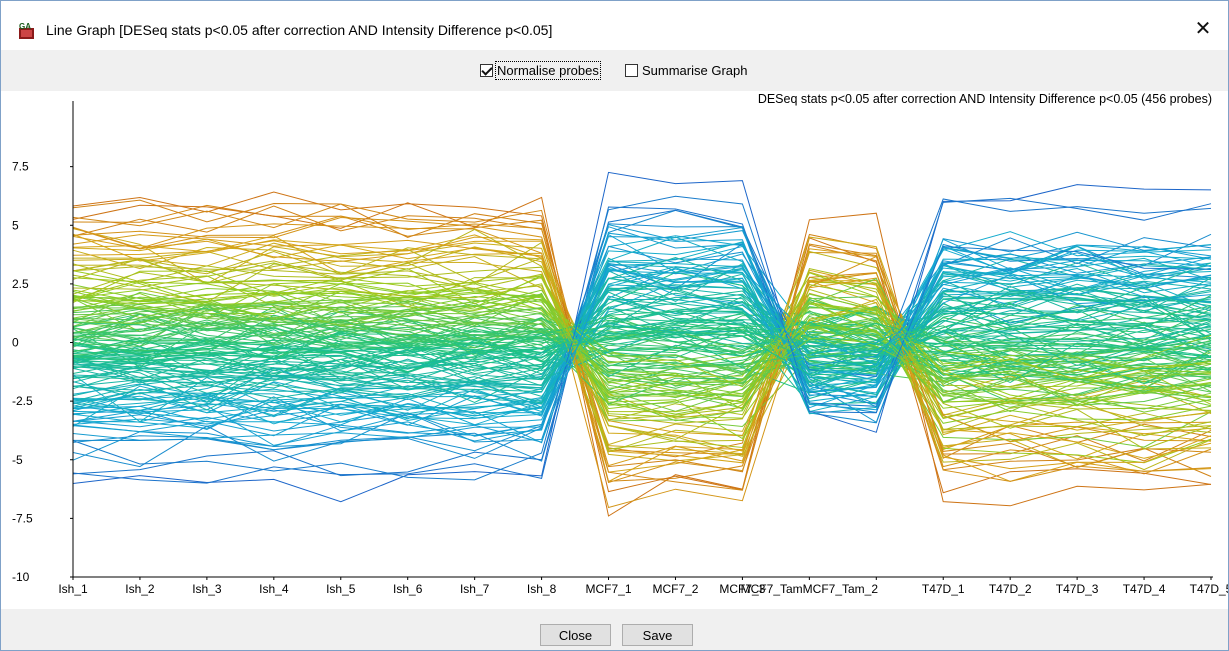  Describe the element at coordinates (15, 225) in the screenshot. I see `y-tick-label: 5` at that location.